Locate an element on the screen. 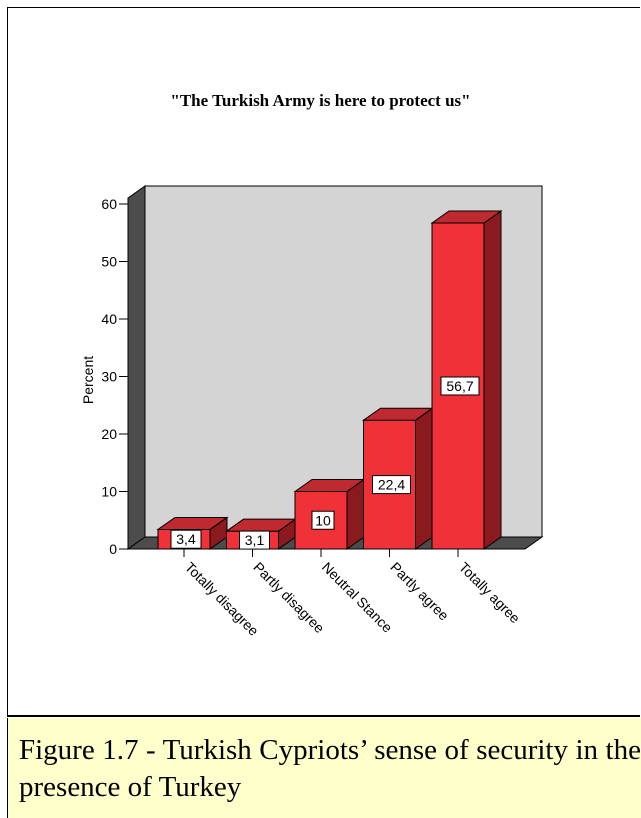  x-category-label: Partly disagree is located at coordinates (288, 597).